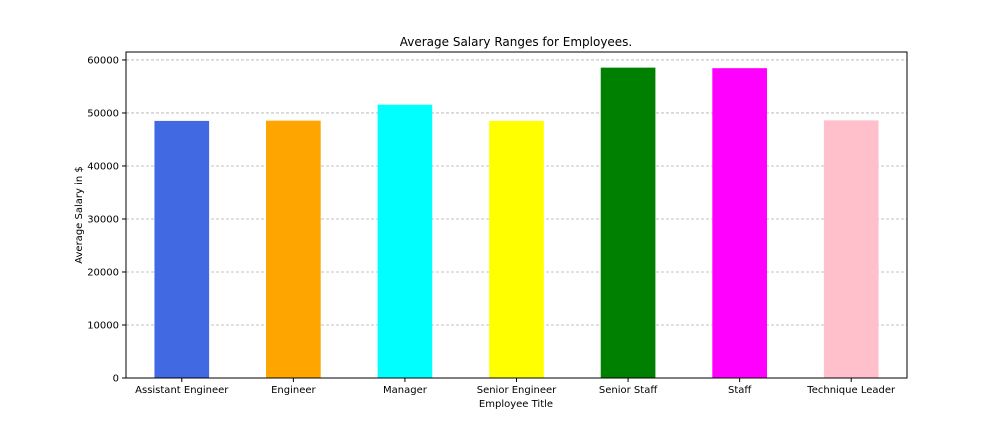  Describe the element at coordinates (103, 272) in the screenshot. I see `y-tick-label: 20000` at that location.